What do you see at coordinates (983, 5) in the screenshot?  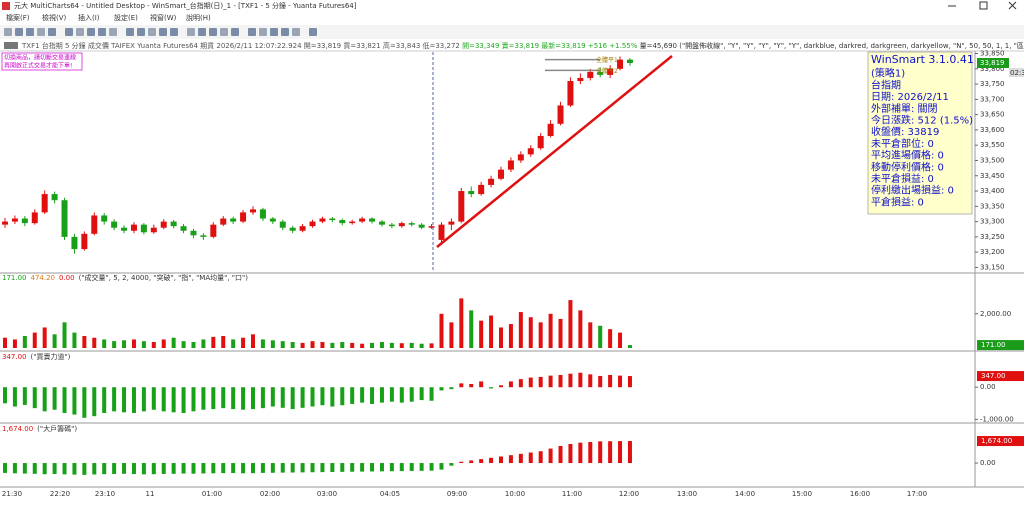 I see `maximize-button` at bounding box center [983, 5].